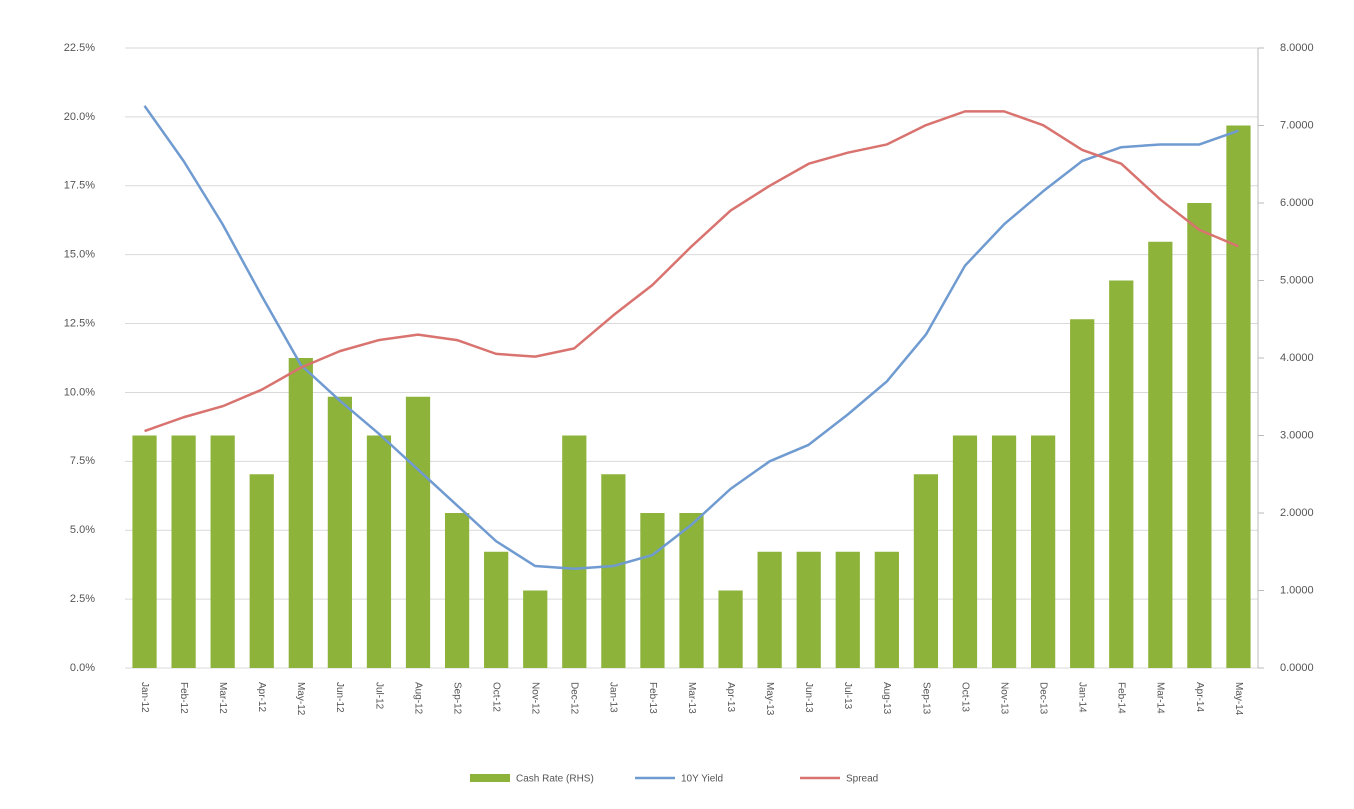 This screenshot has width=1354, height=809. I want to click on x-tick-label: Jun-13, so click(808, 697).